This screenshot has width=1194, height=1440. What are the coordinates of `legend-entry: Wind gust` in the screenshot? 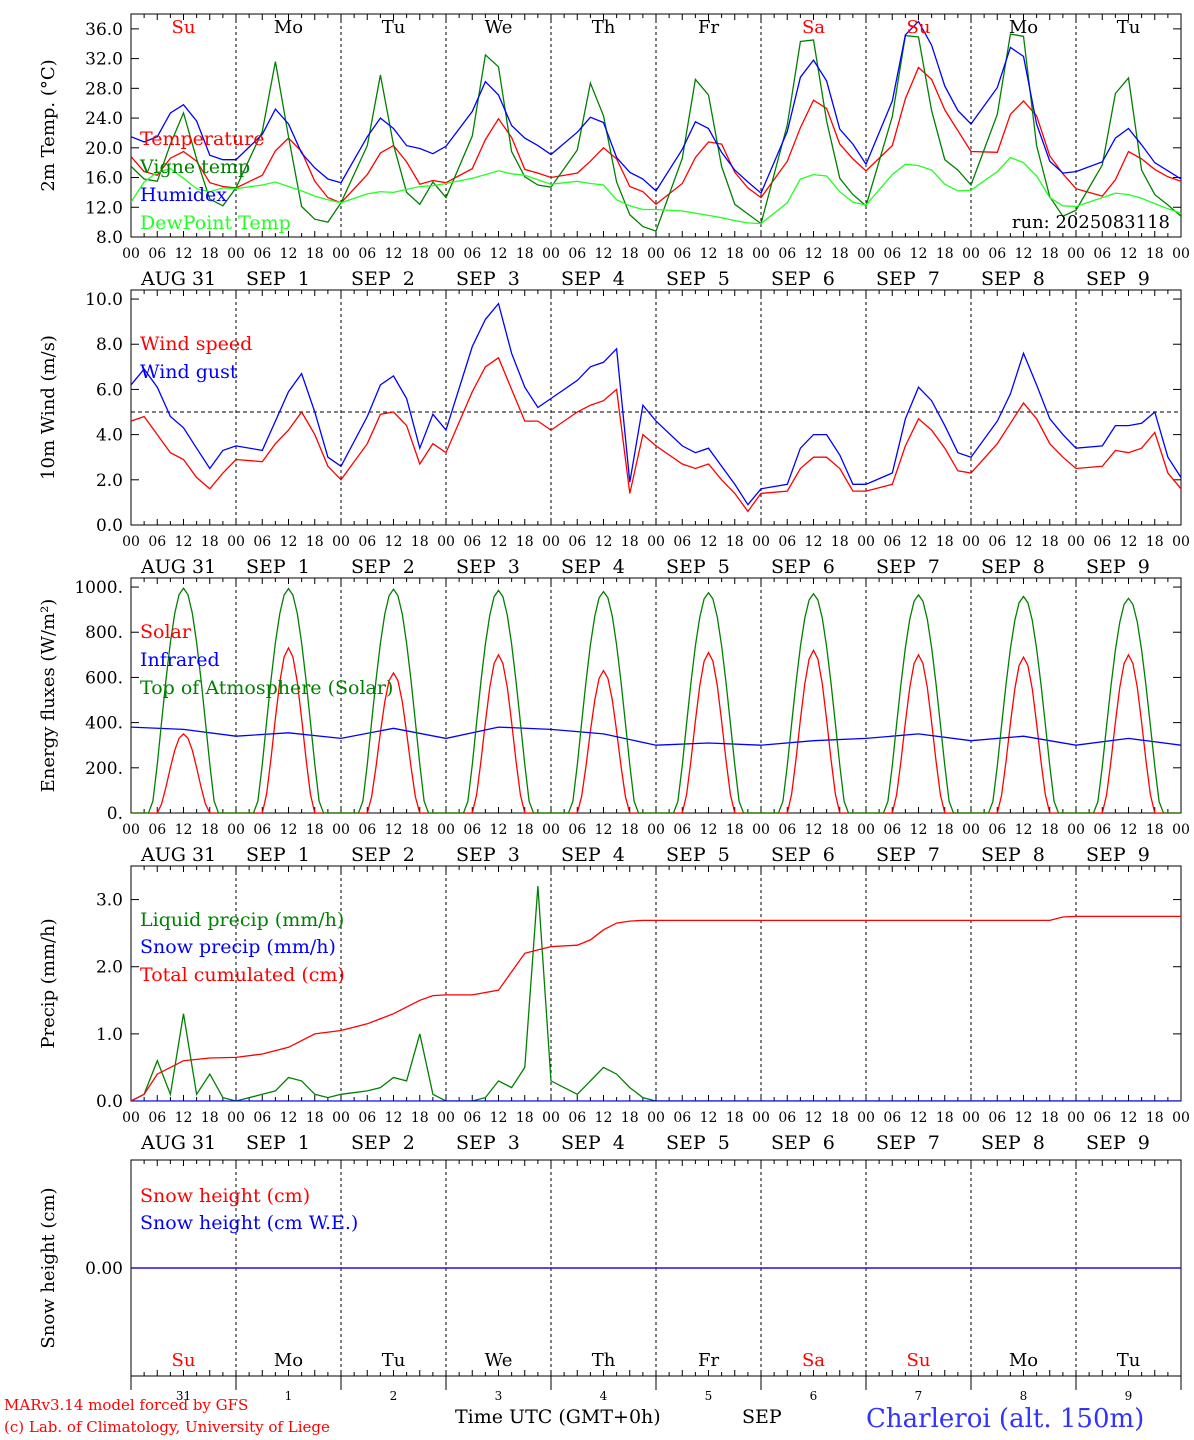 It's located at (189, 372).